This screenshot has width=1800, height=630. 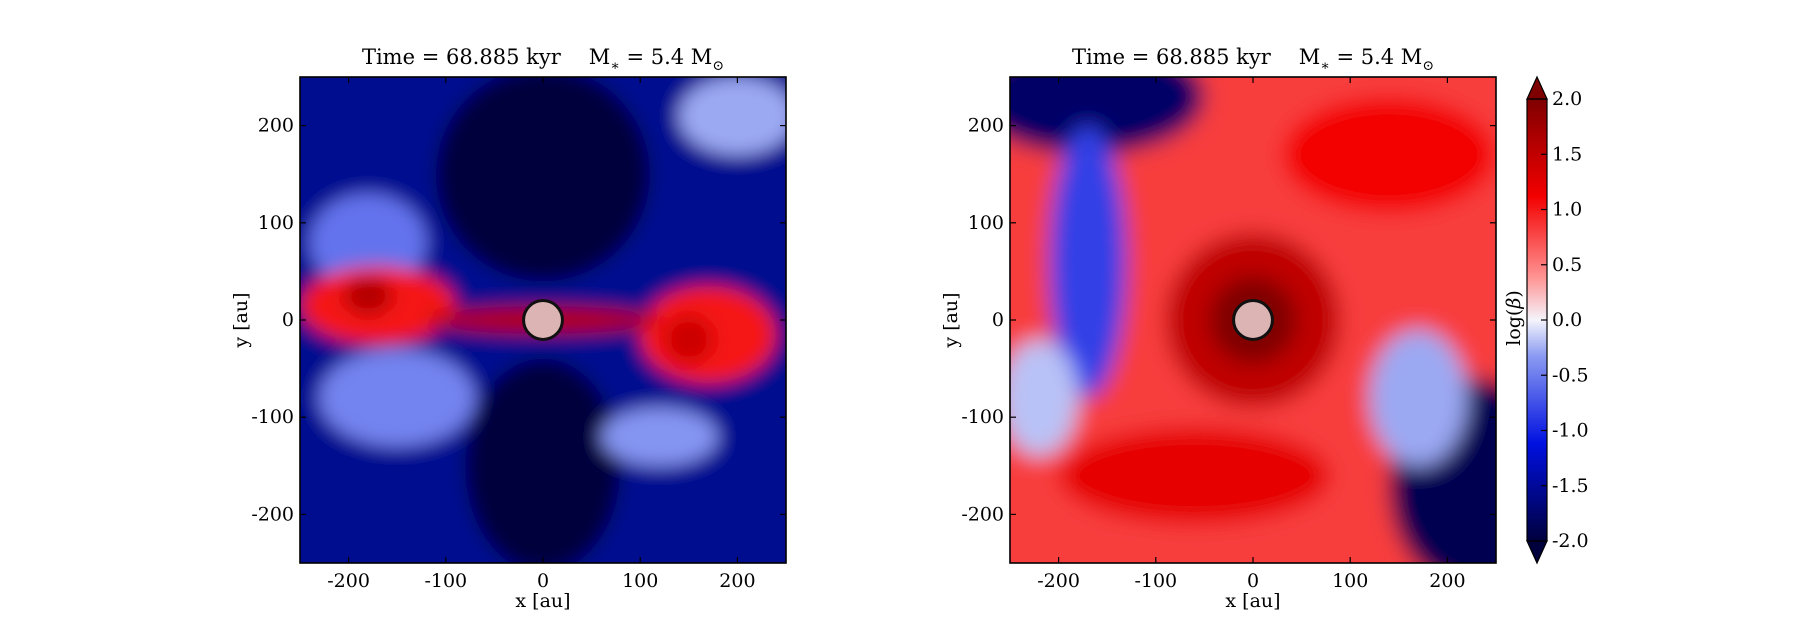 What do you see at coordinates (542, 601) in the screenshot?
I see `xlabel-left: x [au]` at bounding box center [542, 601].